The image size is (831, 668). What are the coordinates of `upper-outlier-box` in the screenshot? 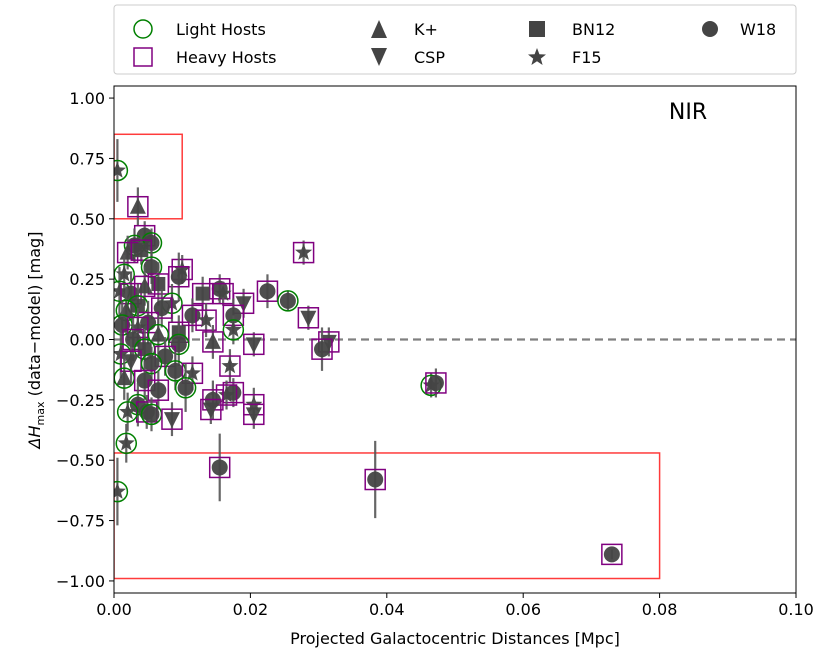 It's located at (148, 176).